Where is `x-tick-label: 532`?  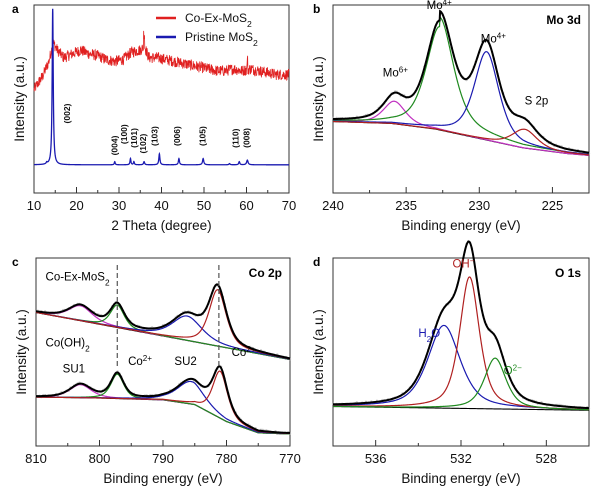 x-tick-label: 532 is located at coordinates (461, 458).